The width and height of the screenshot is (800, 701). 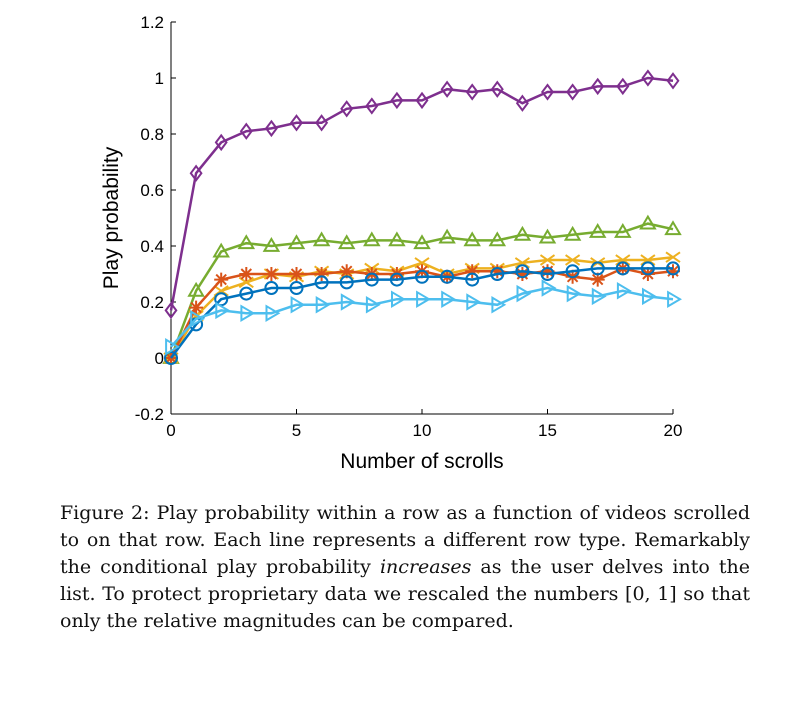 I want to click on y-tick-label: 0, so click(x=159, y=358).